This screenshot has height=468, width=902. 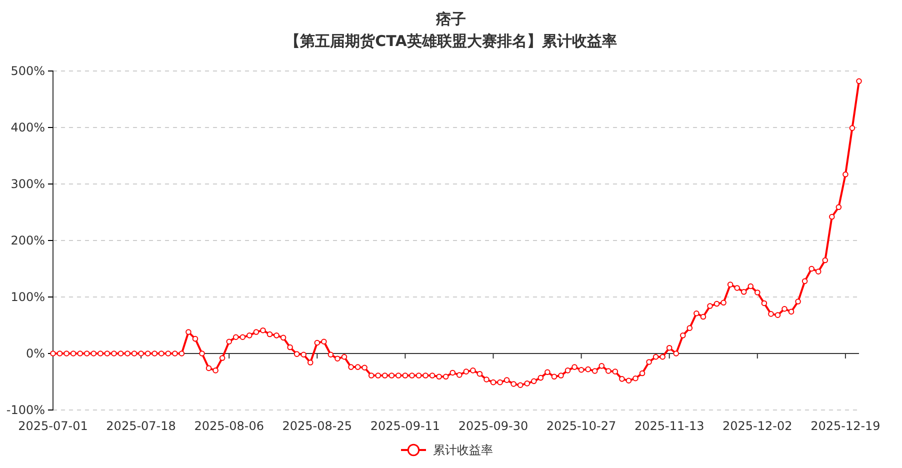 What do you see at coordinates (35, 353) in the screenshot?
I see `y-tick-label: 0%` at bounding box center [35, 353].